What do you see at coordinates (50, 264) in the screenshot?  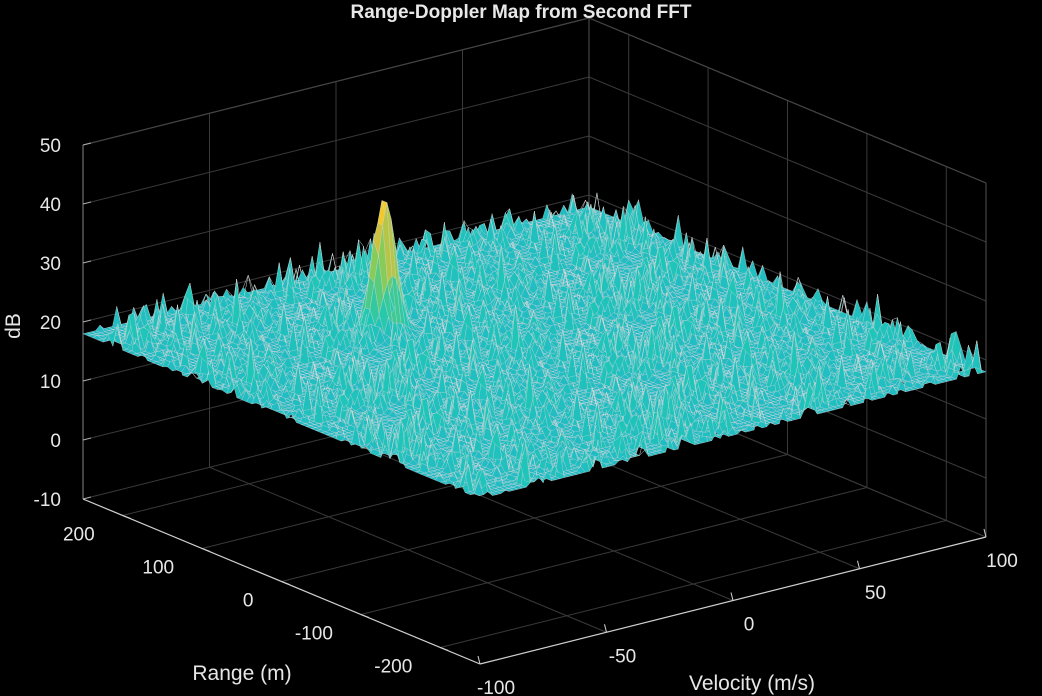 I see `z-tick-label: 30` at bounding box center [50, 264].